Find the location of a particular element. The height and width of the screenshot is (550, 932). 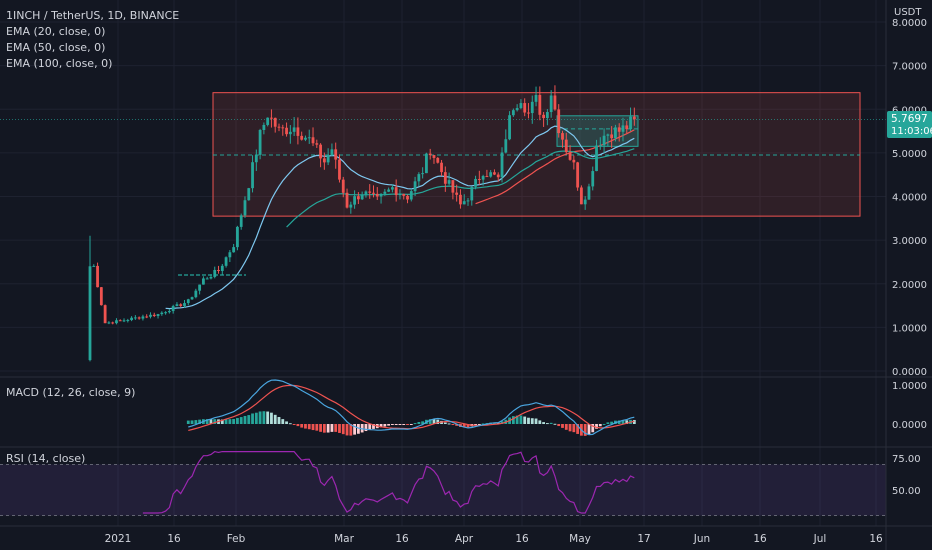

time-axis: 2021 16 Feb Mar 16 Apr 16 May 17 Jun 16 Jul 16 is located at coordinates (494, 539).